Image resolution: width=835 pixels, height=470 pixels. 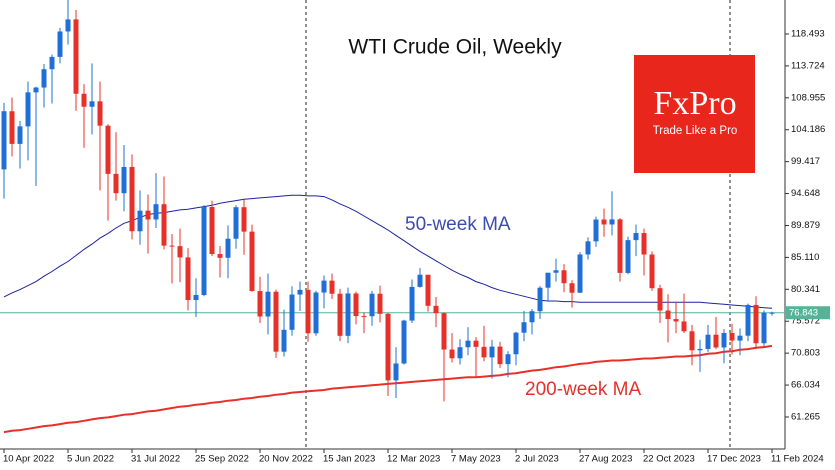 What do you see at coordinates (805, 353) in the screenshot?
I see `y-tick-label: 70.803` at bounding box center [805, 353].